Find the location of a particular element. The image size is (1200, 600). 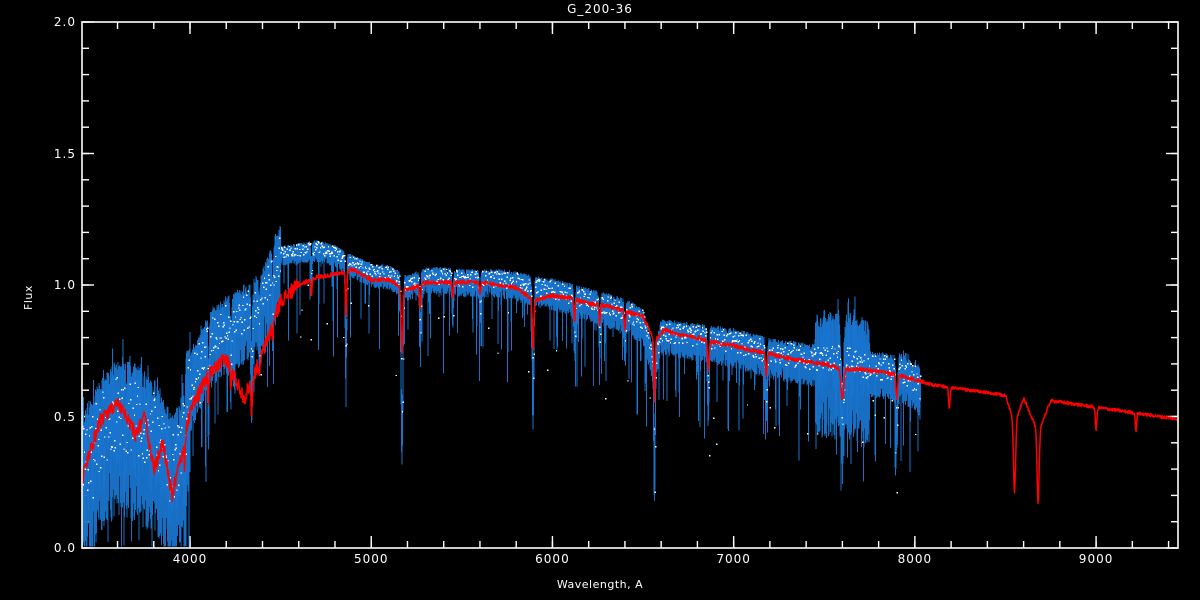

x-tick-label: 9000 is located at coordinates (1096, 559).